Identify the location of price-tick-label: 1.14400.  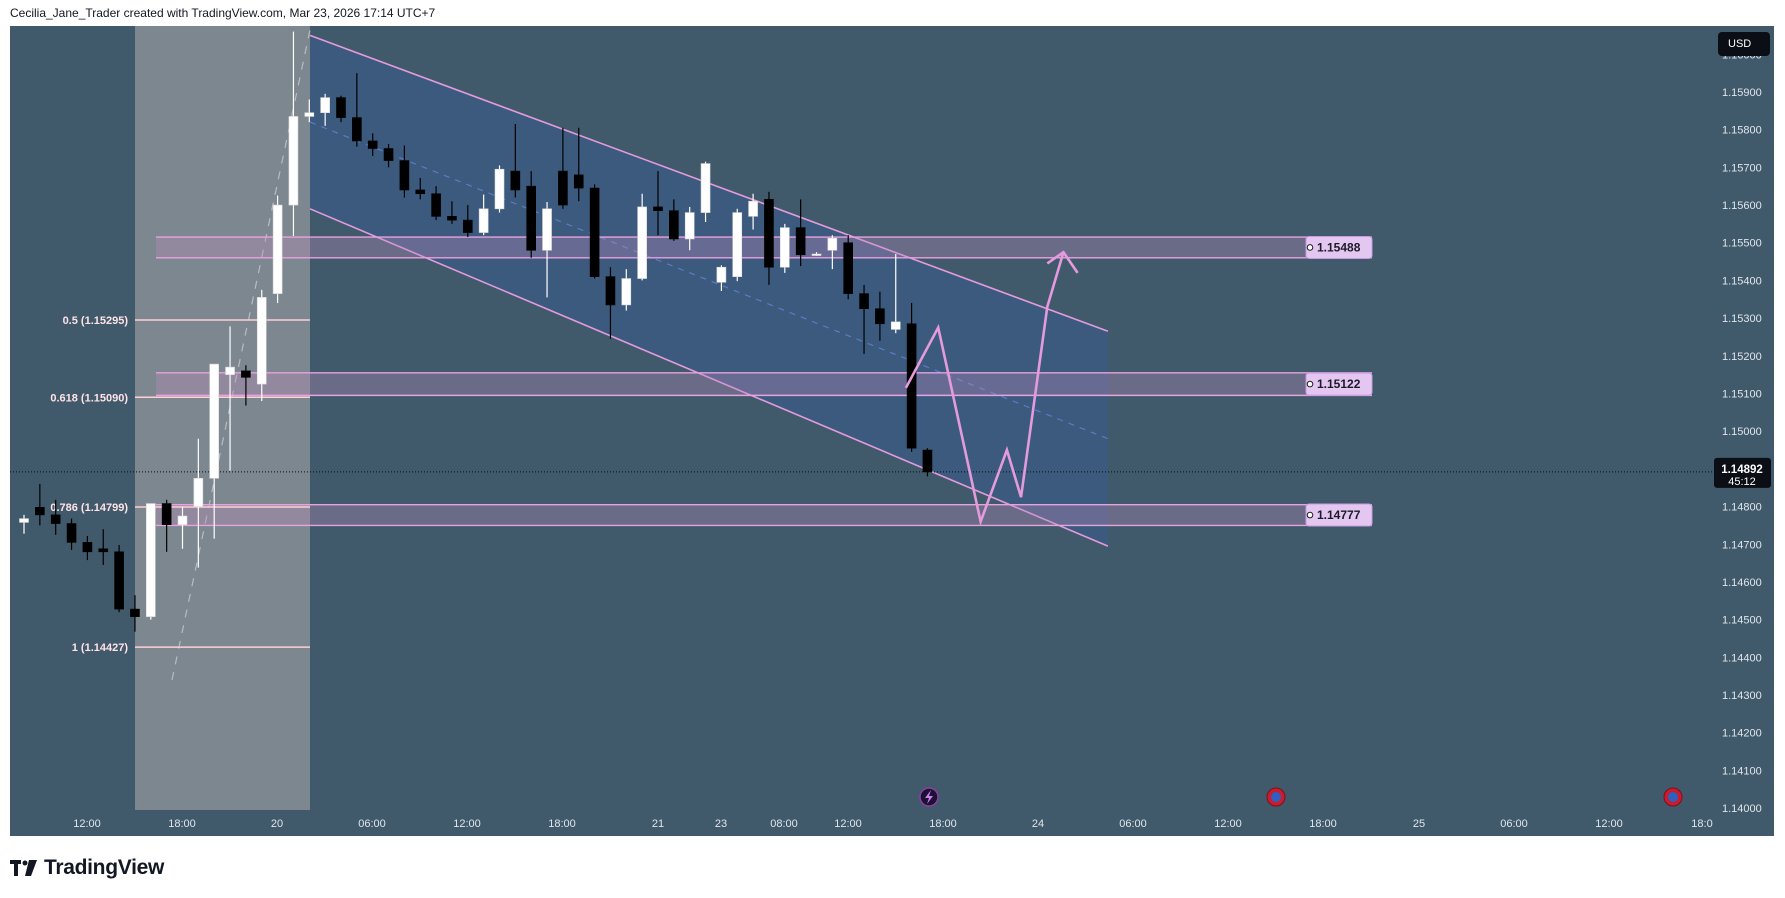
(1742, 658).